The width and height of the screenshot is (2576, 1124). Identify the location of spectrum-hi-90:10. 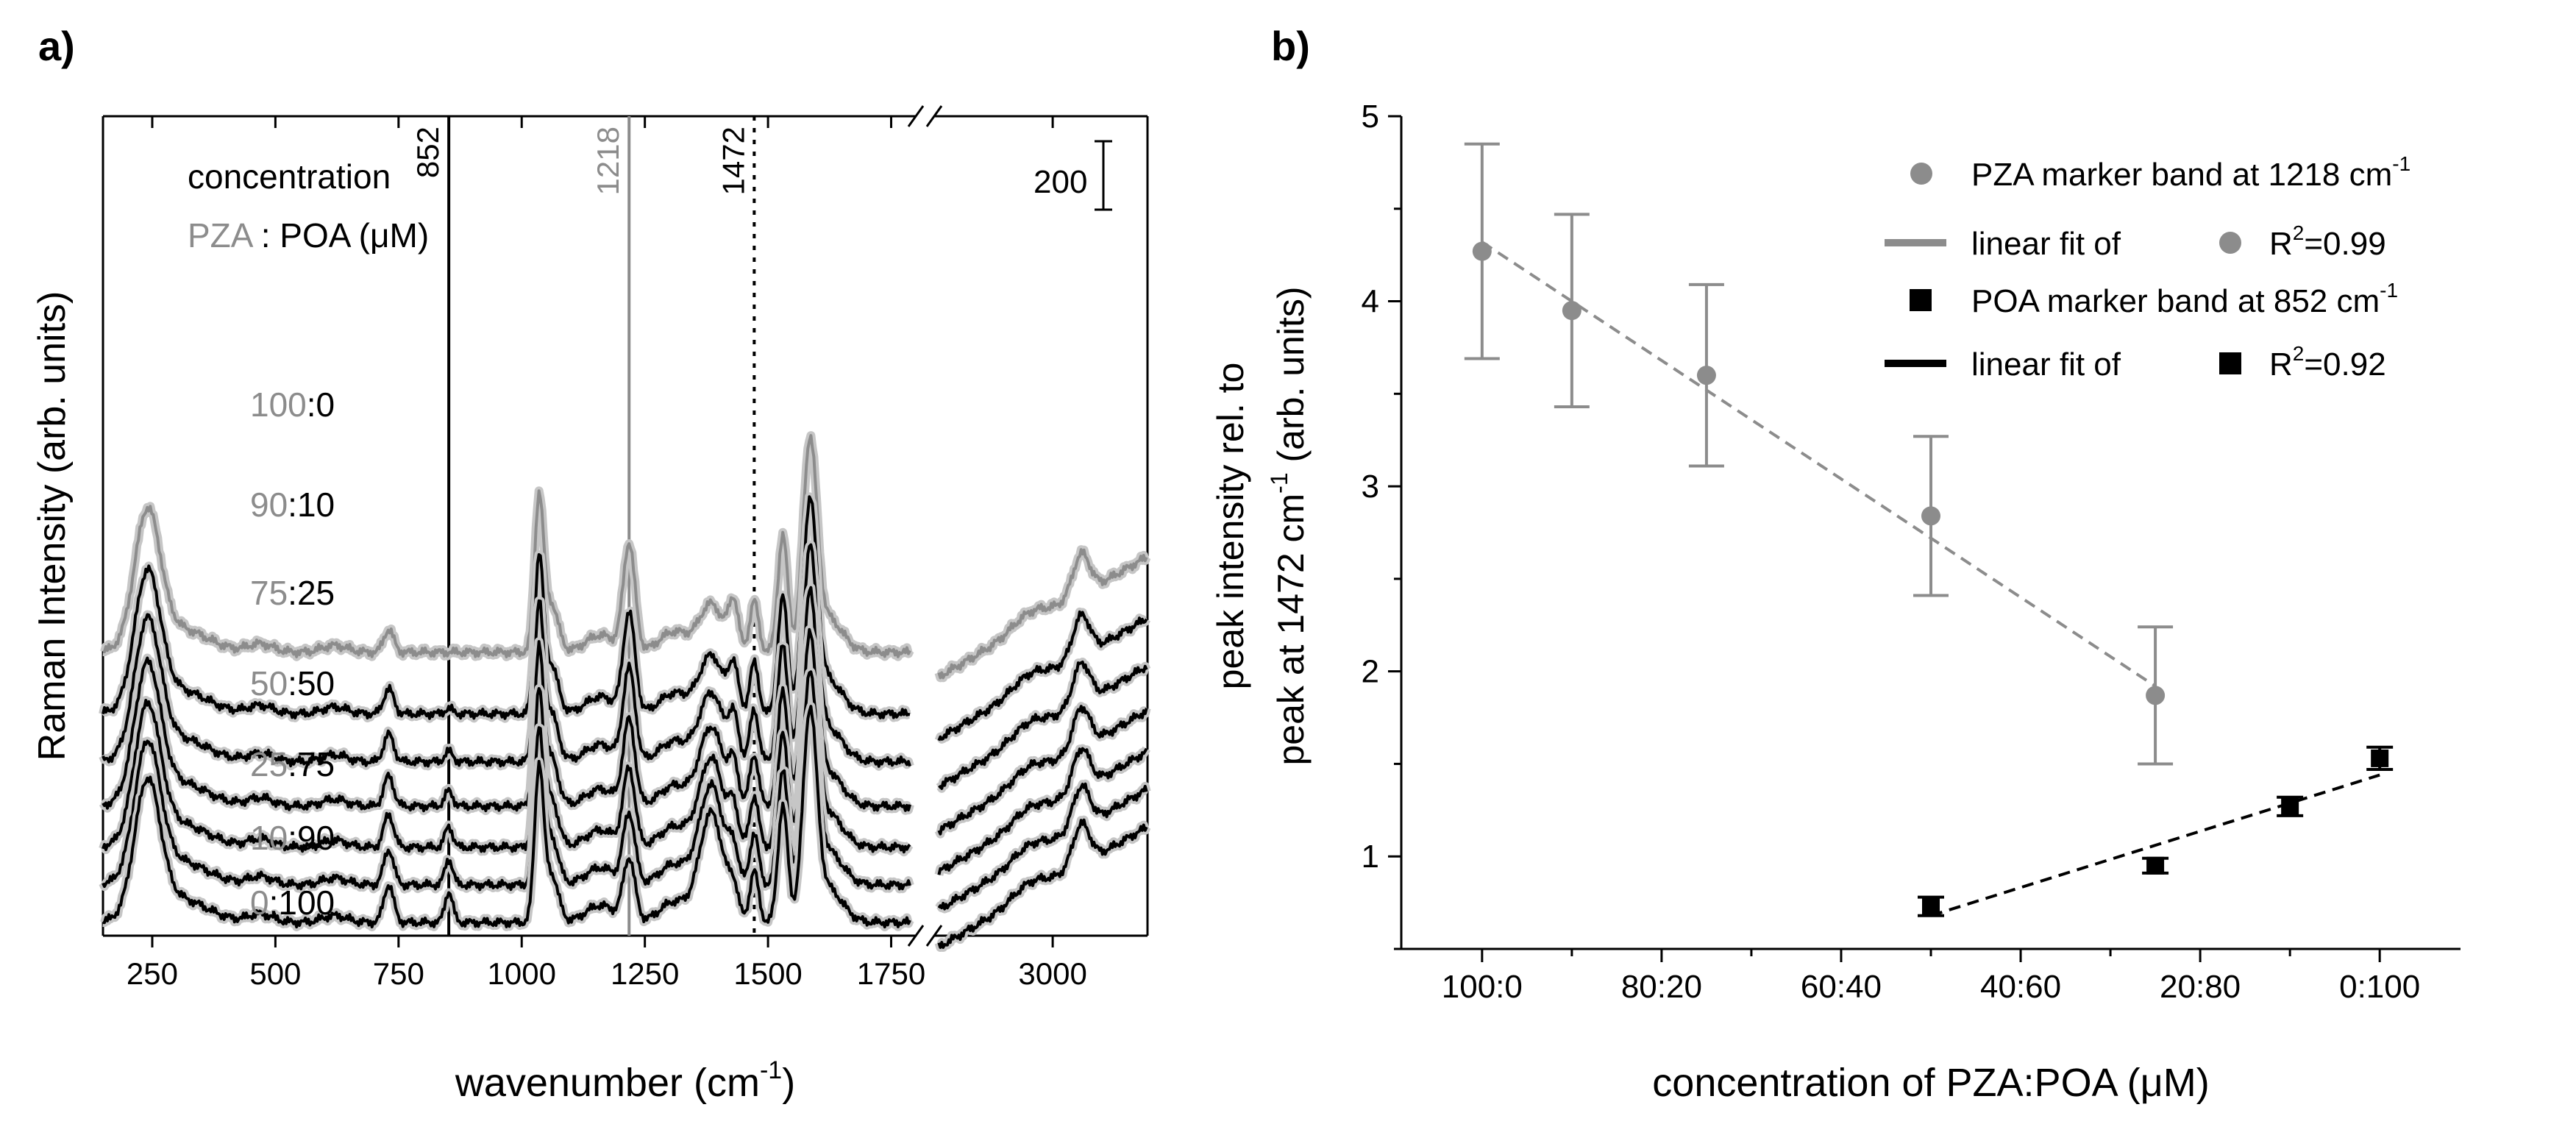
(1042, 675).